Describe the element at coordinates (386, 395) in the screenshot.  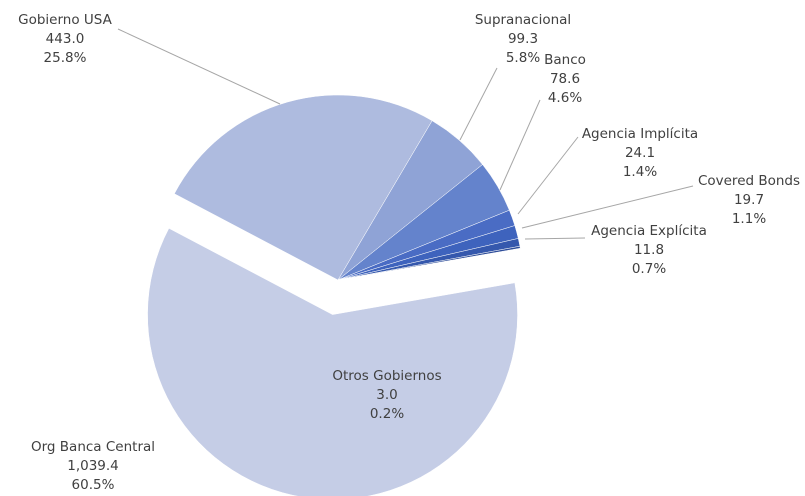
I see `value-label: 3.0` at that location.